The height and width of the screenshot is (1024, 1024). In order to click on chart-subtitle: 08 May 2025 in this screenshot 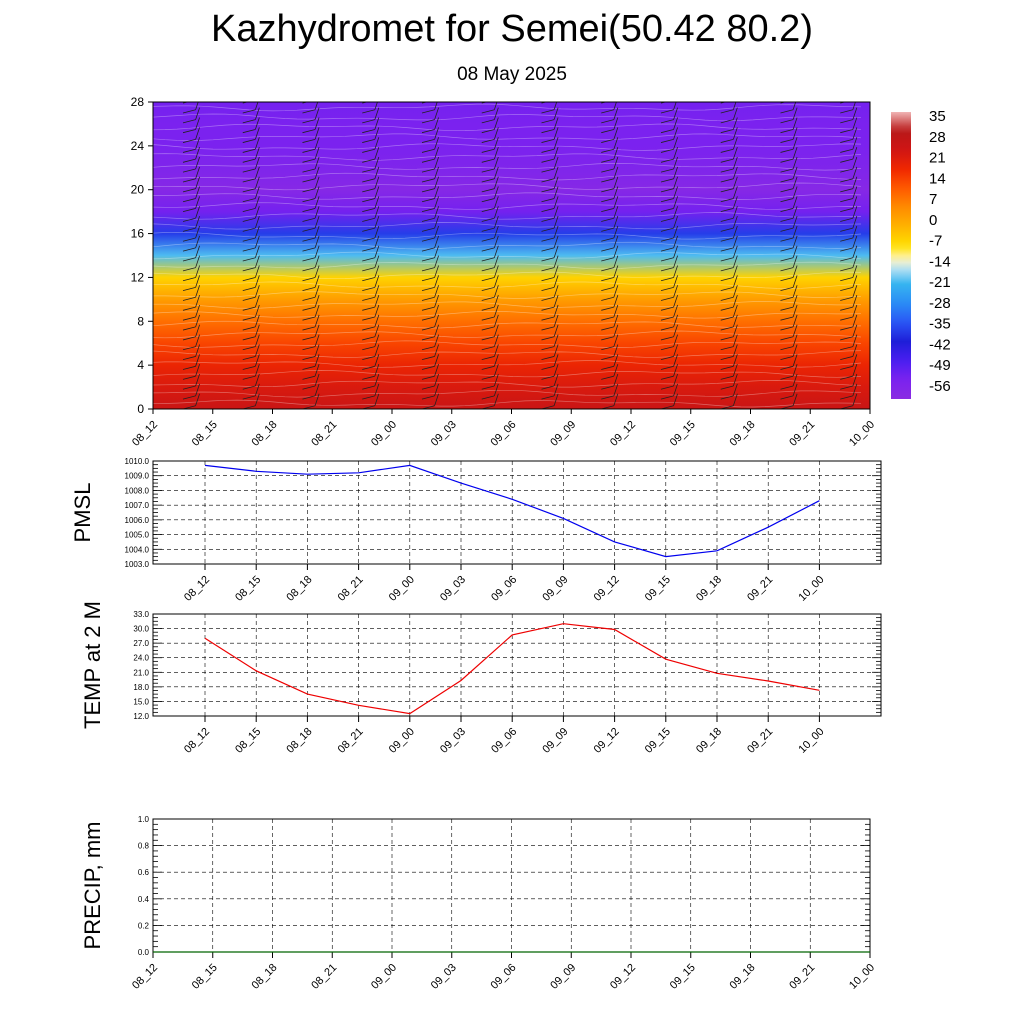, I will do `click(512, 74)`.